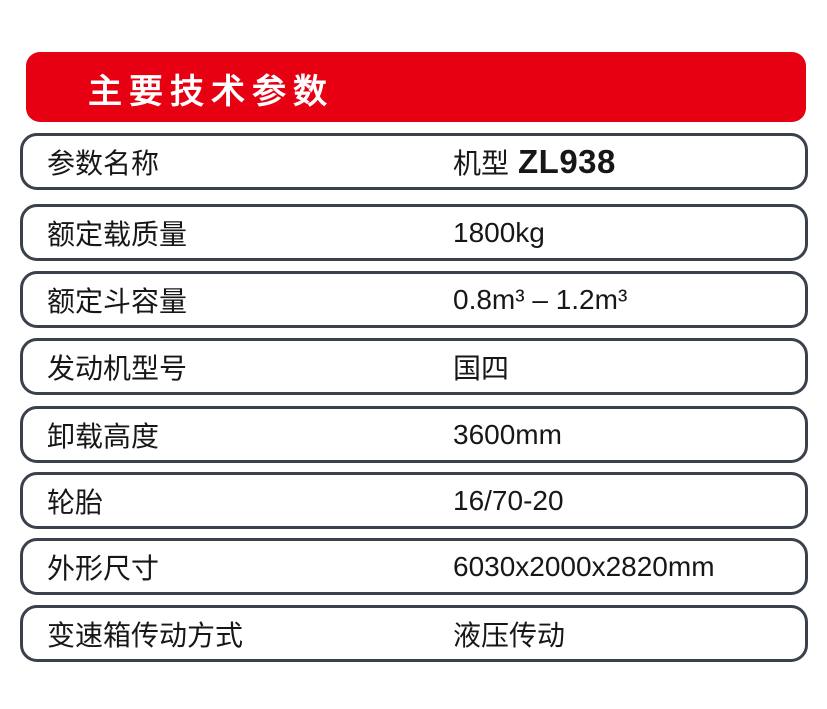 This screenshot has height=709, width=827. What do you see at coordinates (103, 568) in the screenshot?
I see `spec-label: 外形尺寸` at bounding box center [103, 568].